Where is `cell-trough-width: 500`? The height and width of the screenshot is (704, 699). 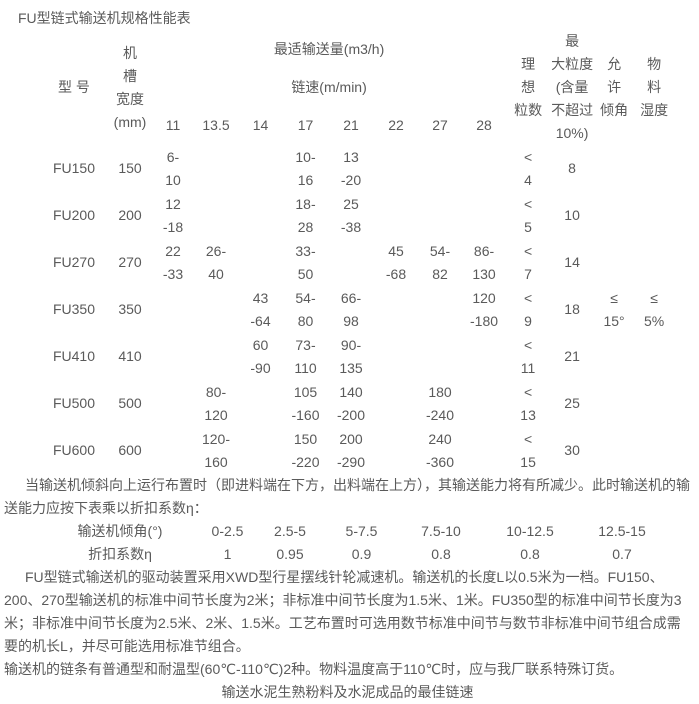 cell-trough-width: 500 is located at coordinates (130, 403).